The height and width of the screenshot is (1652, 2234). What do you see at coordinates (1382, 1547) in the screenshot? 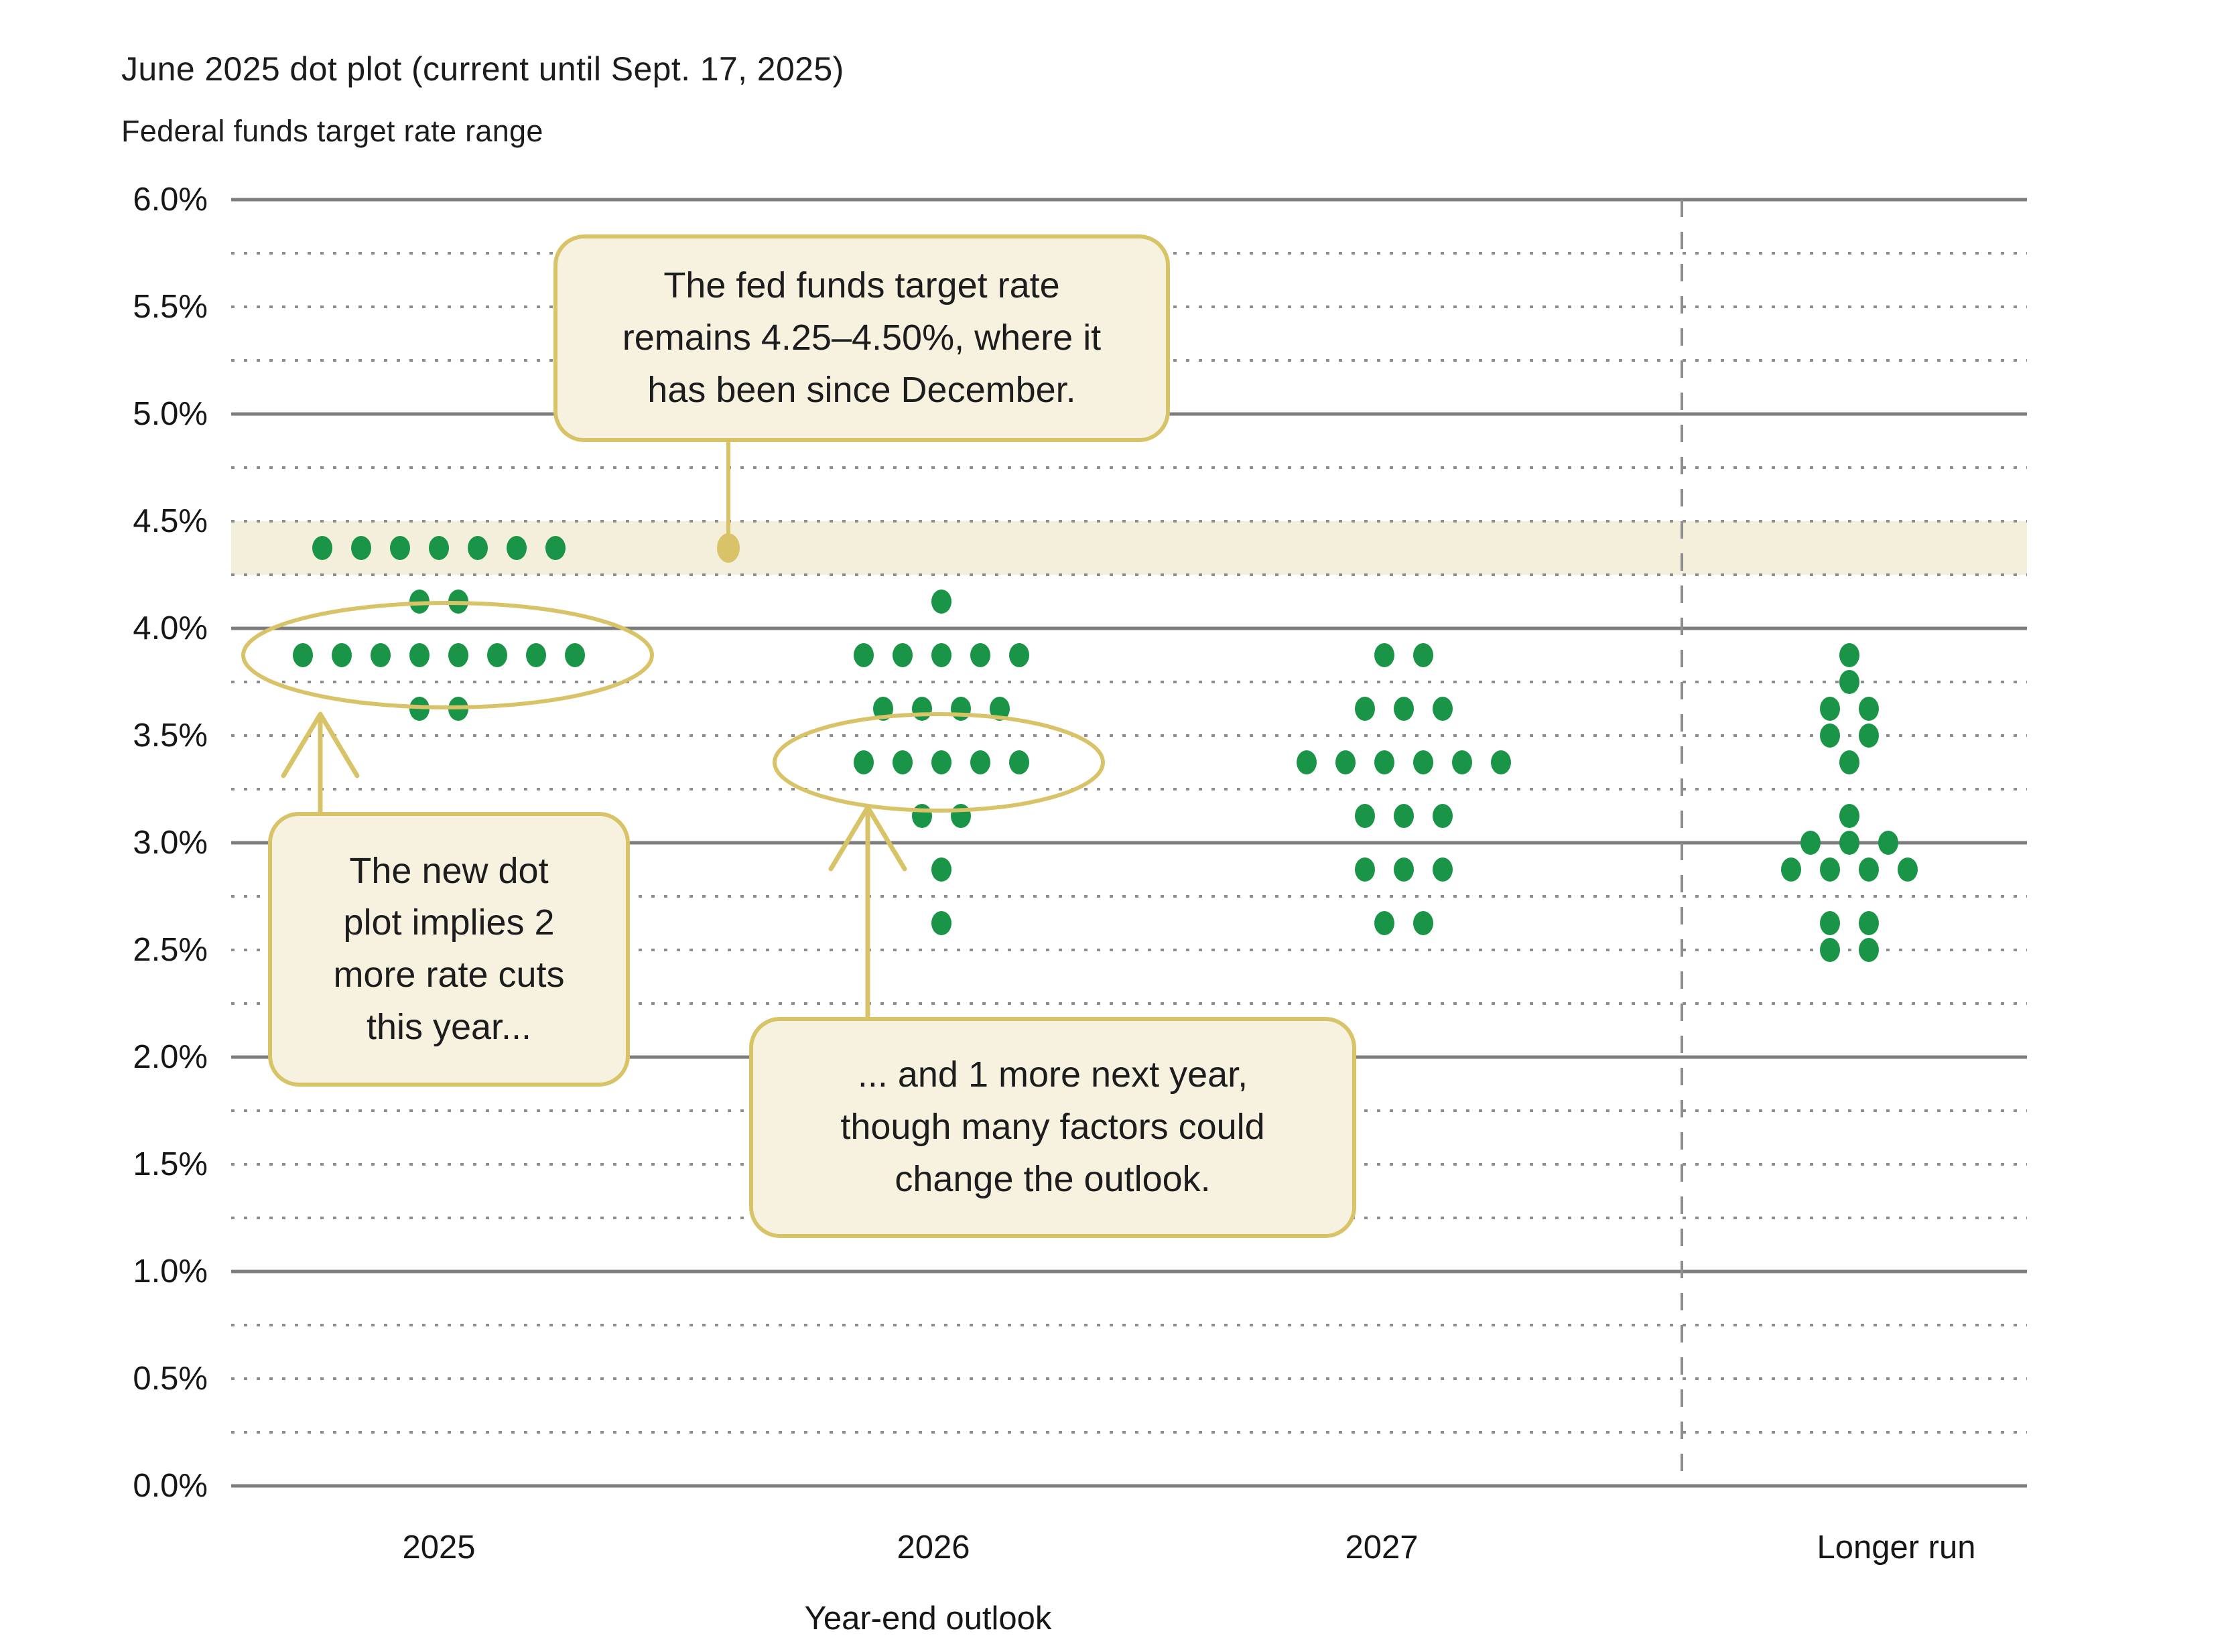
I see `x-axis-label: 2027` at bounding box center [1382, 1547].